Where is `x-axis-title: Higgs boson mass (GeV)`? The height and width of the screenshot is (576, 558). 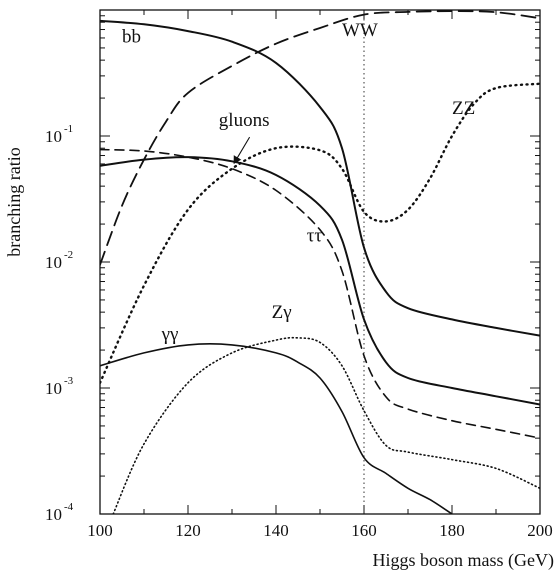
x-axis-title: Higgs boson mass (GeV) is located at coordinates (464, 560).